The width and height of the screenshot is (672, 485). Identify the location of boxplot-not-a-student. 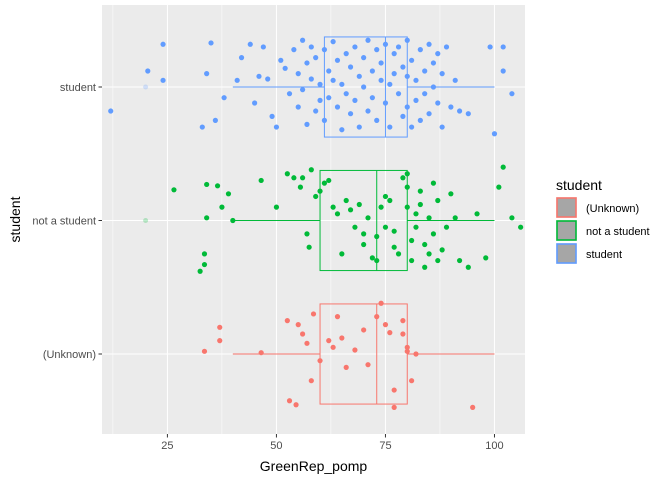
(319, 220).